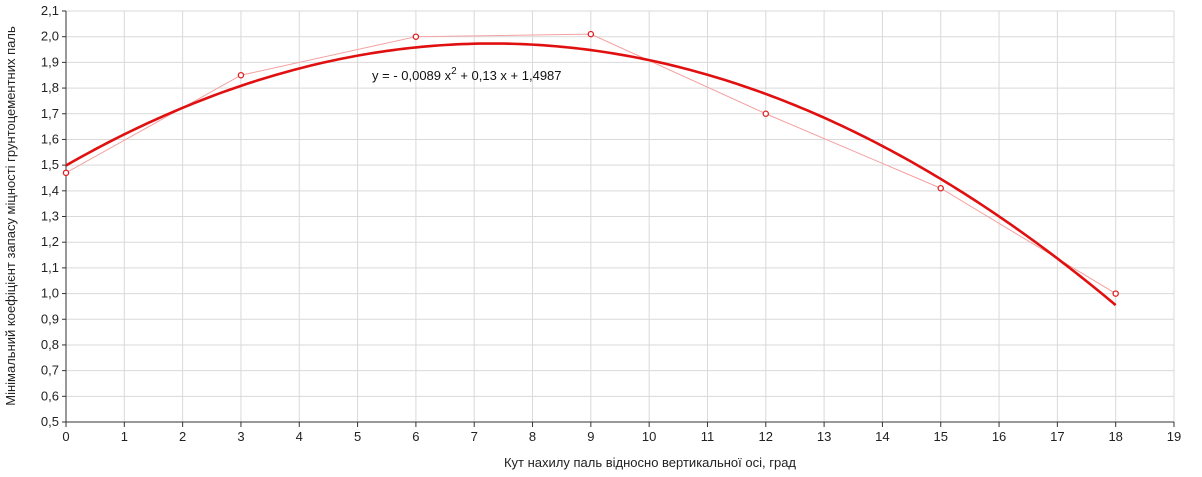  I want to click on y-tick-label: 0,9, so click(50, 318).